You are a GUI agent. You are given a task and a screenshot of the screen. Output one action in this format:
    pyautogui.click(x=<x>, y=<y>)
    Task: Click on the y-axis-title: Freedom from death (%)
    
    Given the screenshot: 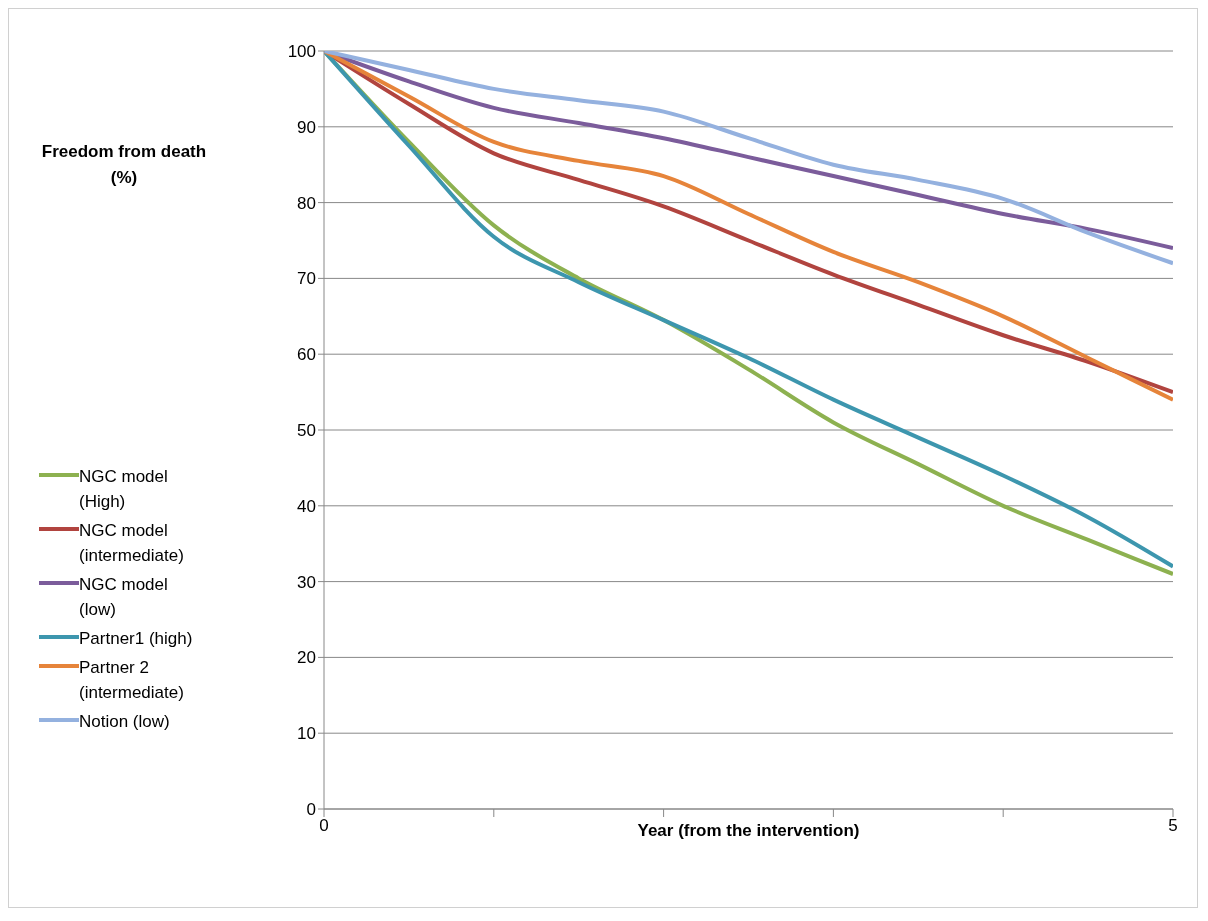 What is the action you would take?
    pyautogui.click(x=124, y=165)
    